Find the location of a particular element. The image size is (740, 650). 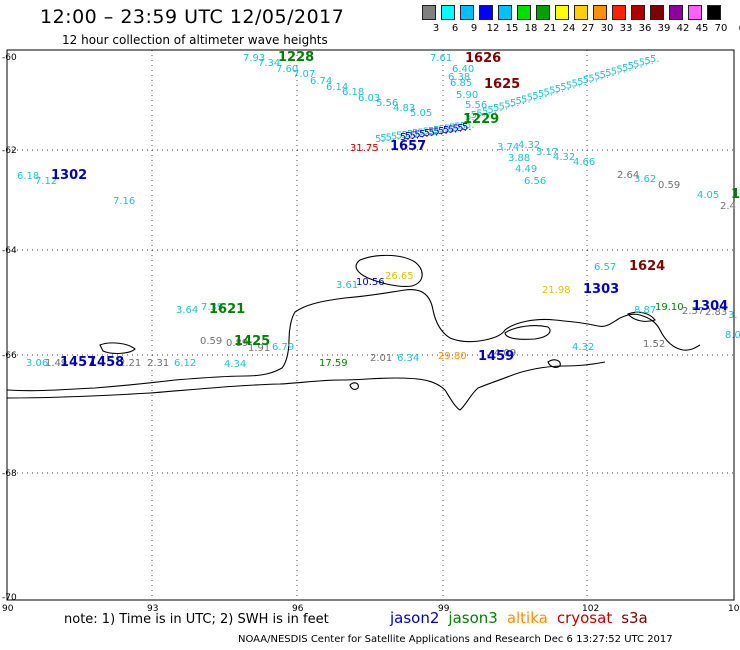

wave-height-value: 3.74 is located at coordinates (508, 147).